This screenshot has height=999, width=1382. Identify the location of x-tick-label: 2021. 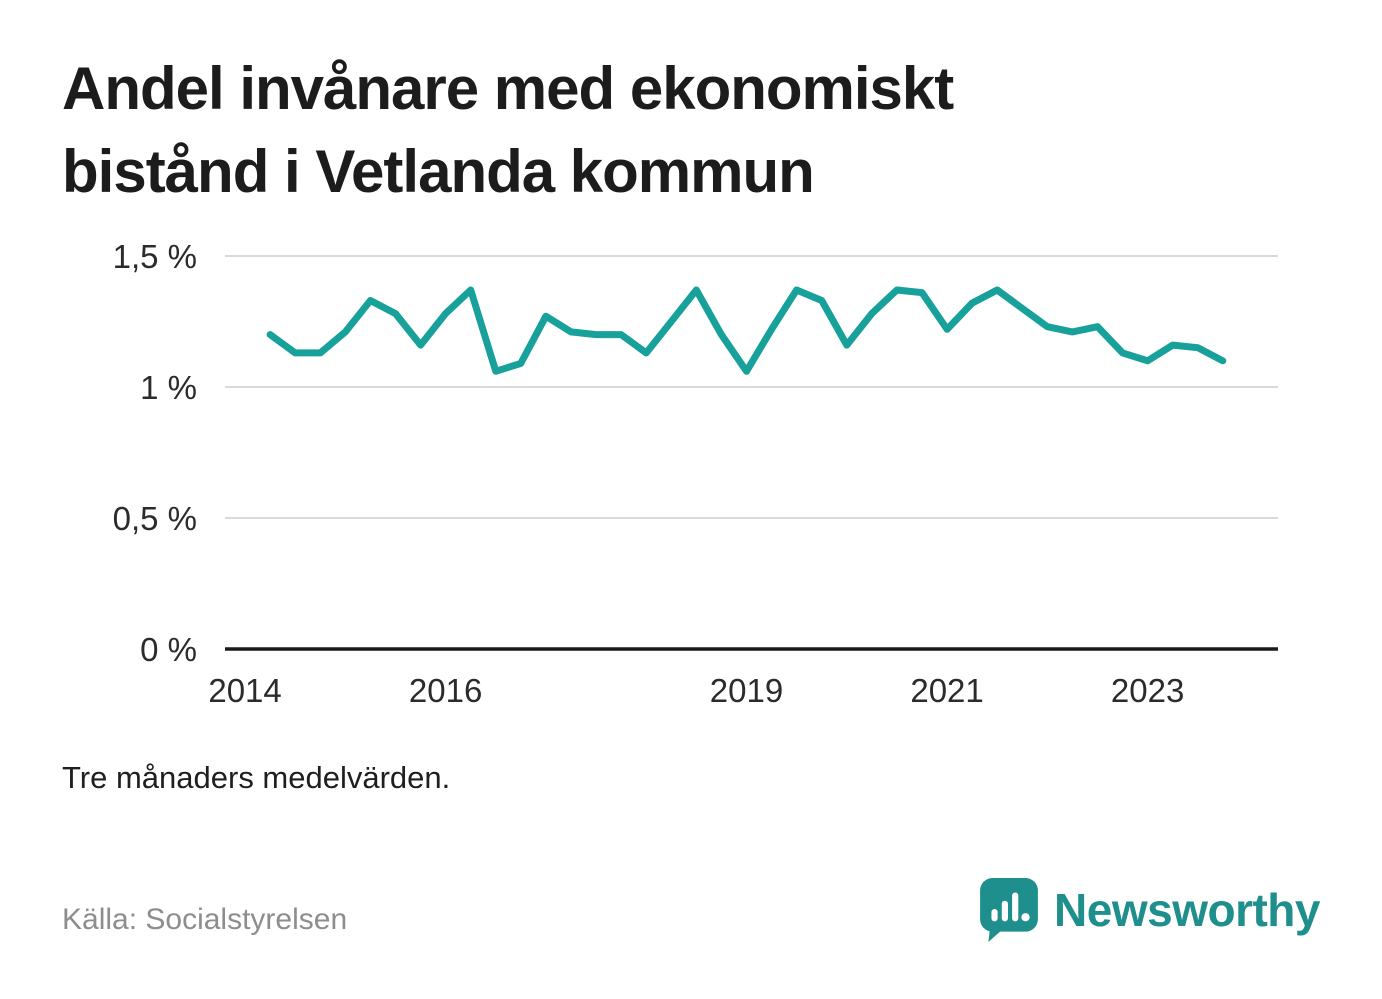
(946, 690).